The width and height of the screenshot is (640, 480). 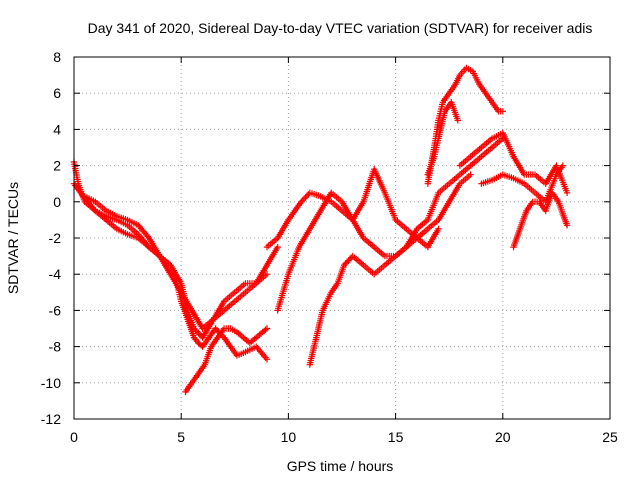 I want to click on series-track-j, so click(x=513, y=162).